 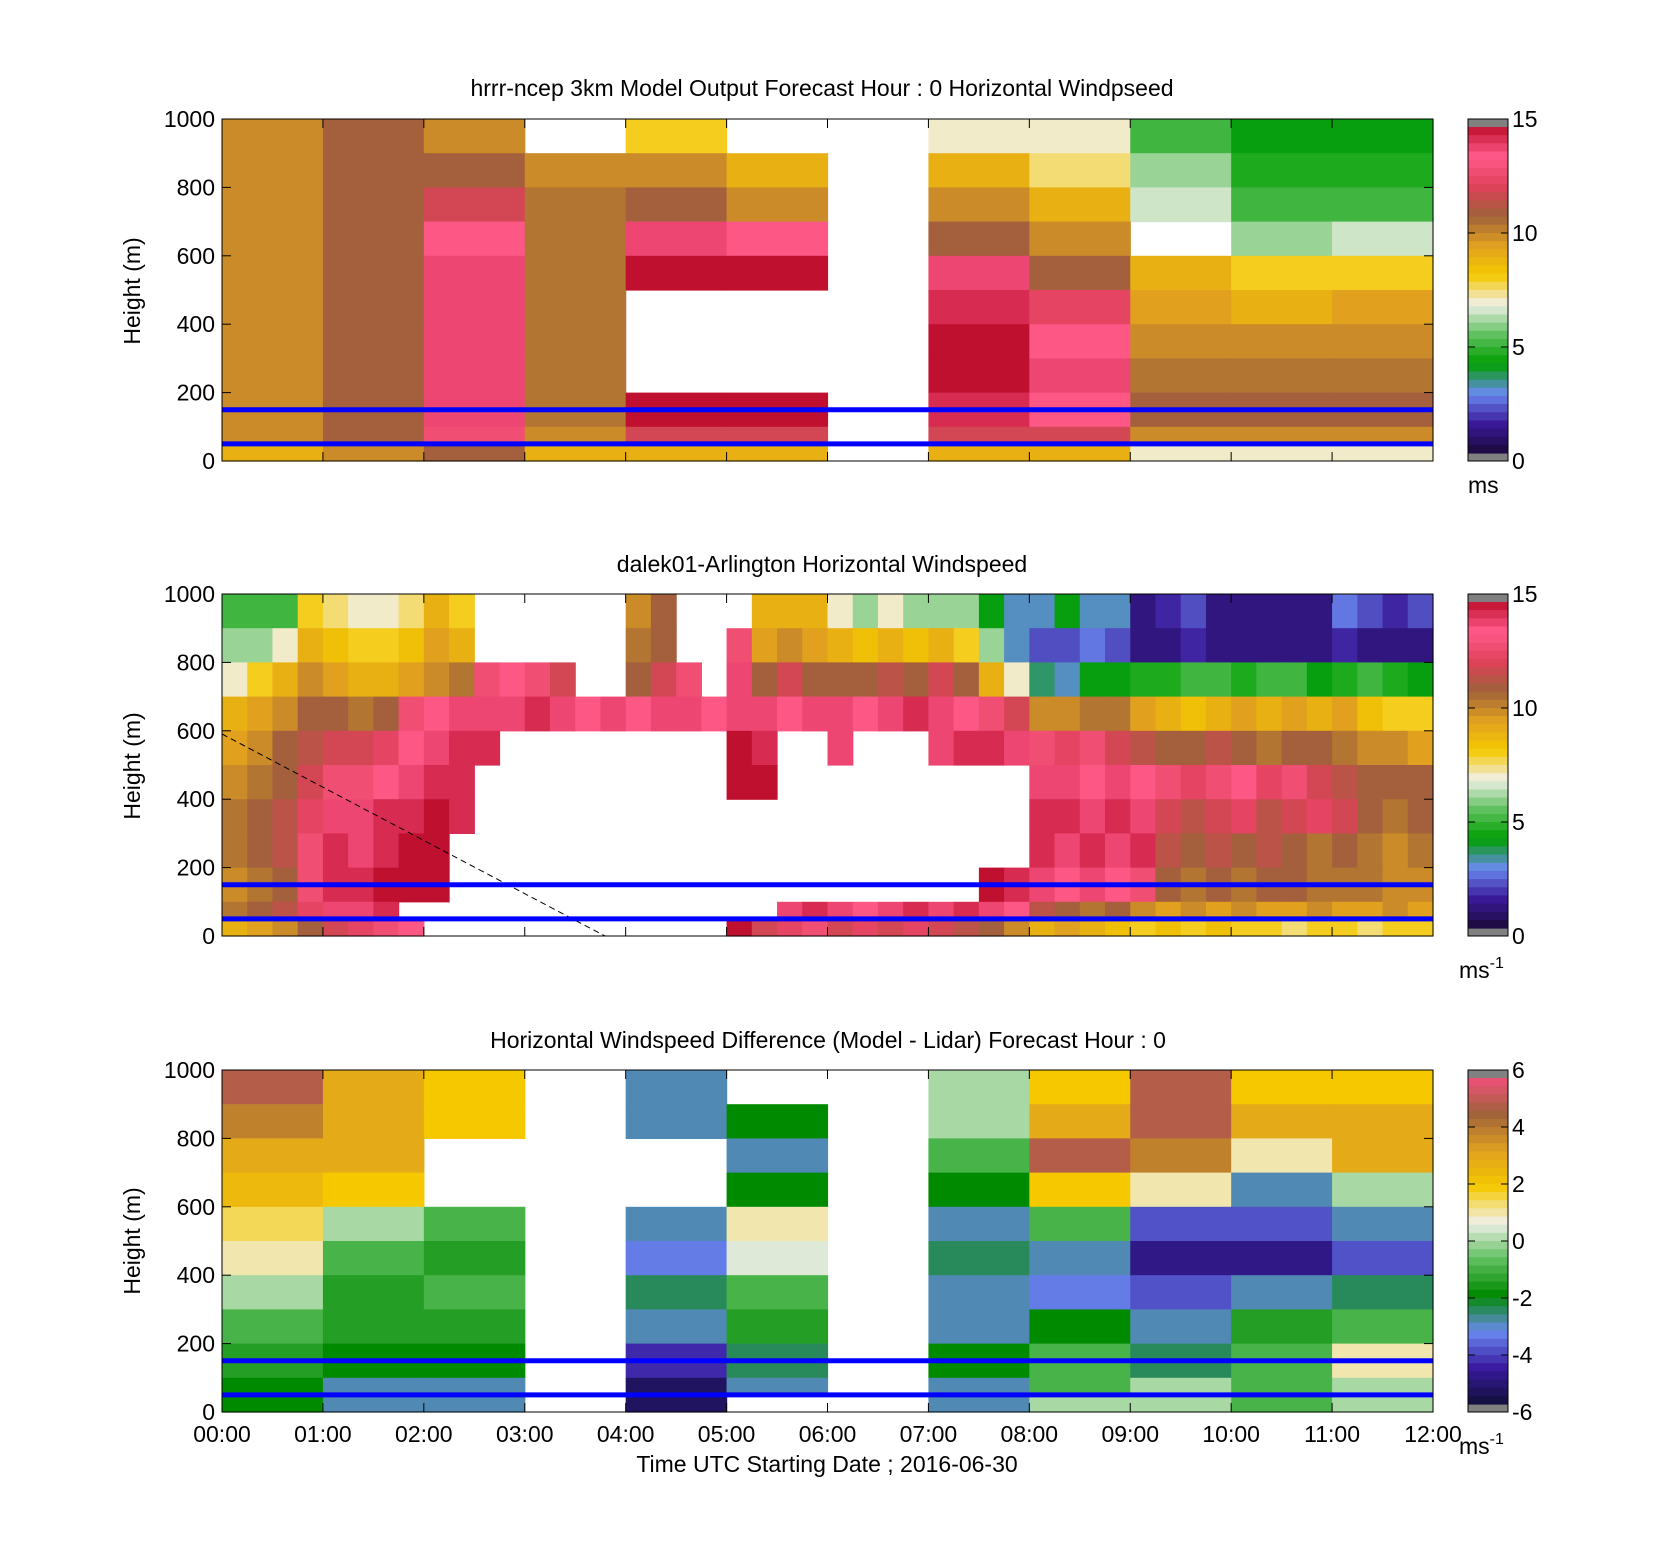 What do you see at coordinates (525, 1434) in the screenshot?
I see `x-tick-label: 03:00` at bounding box center [525, 1434].